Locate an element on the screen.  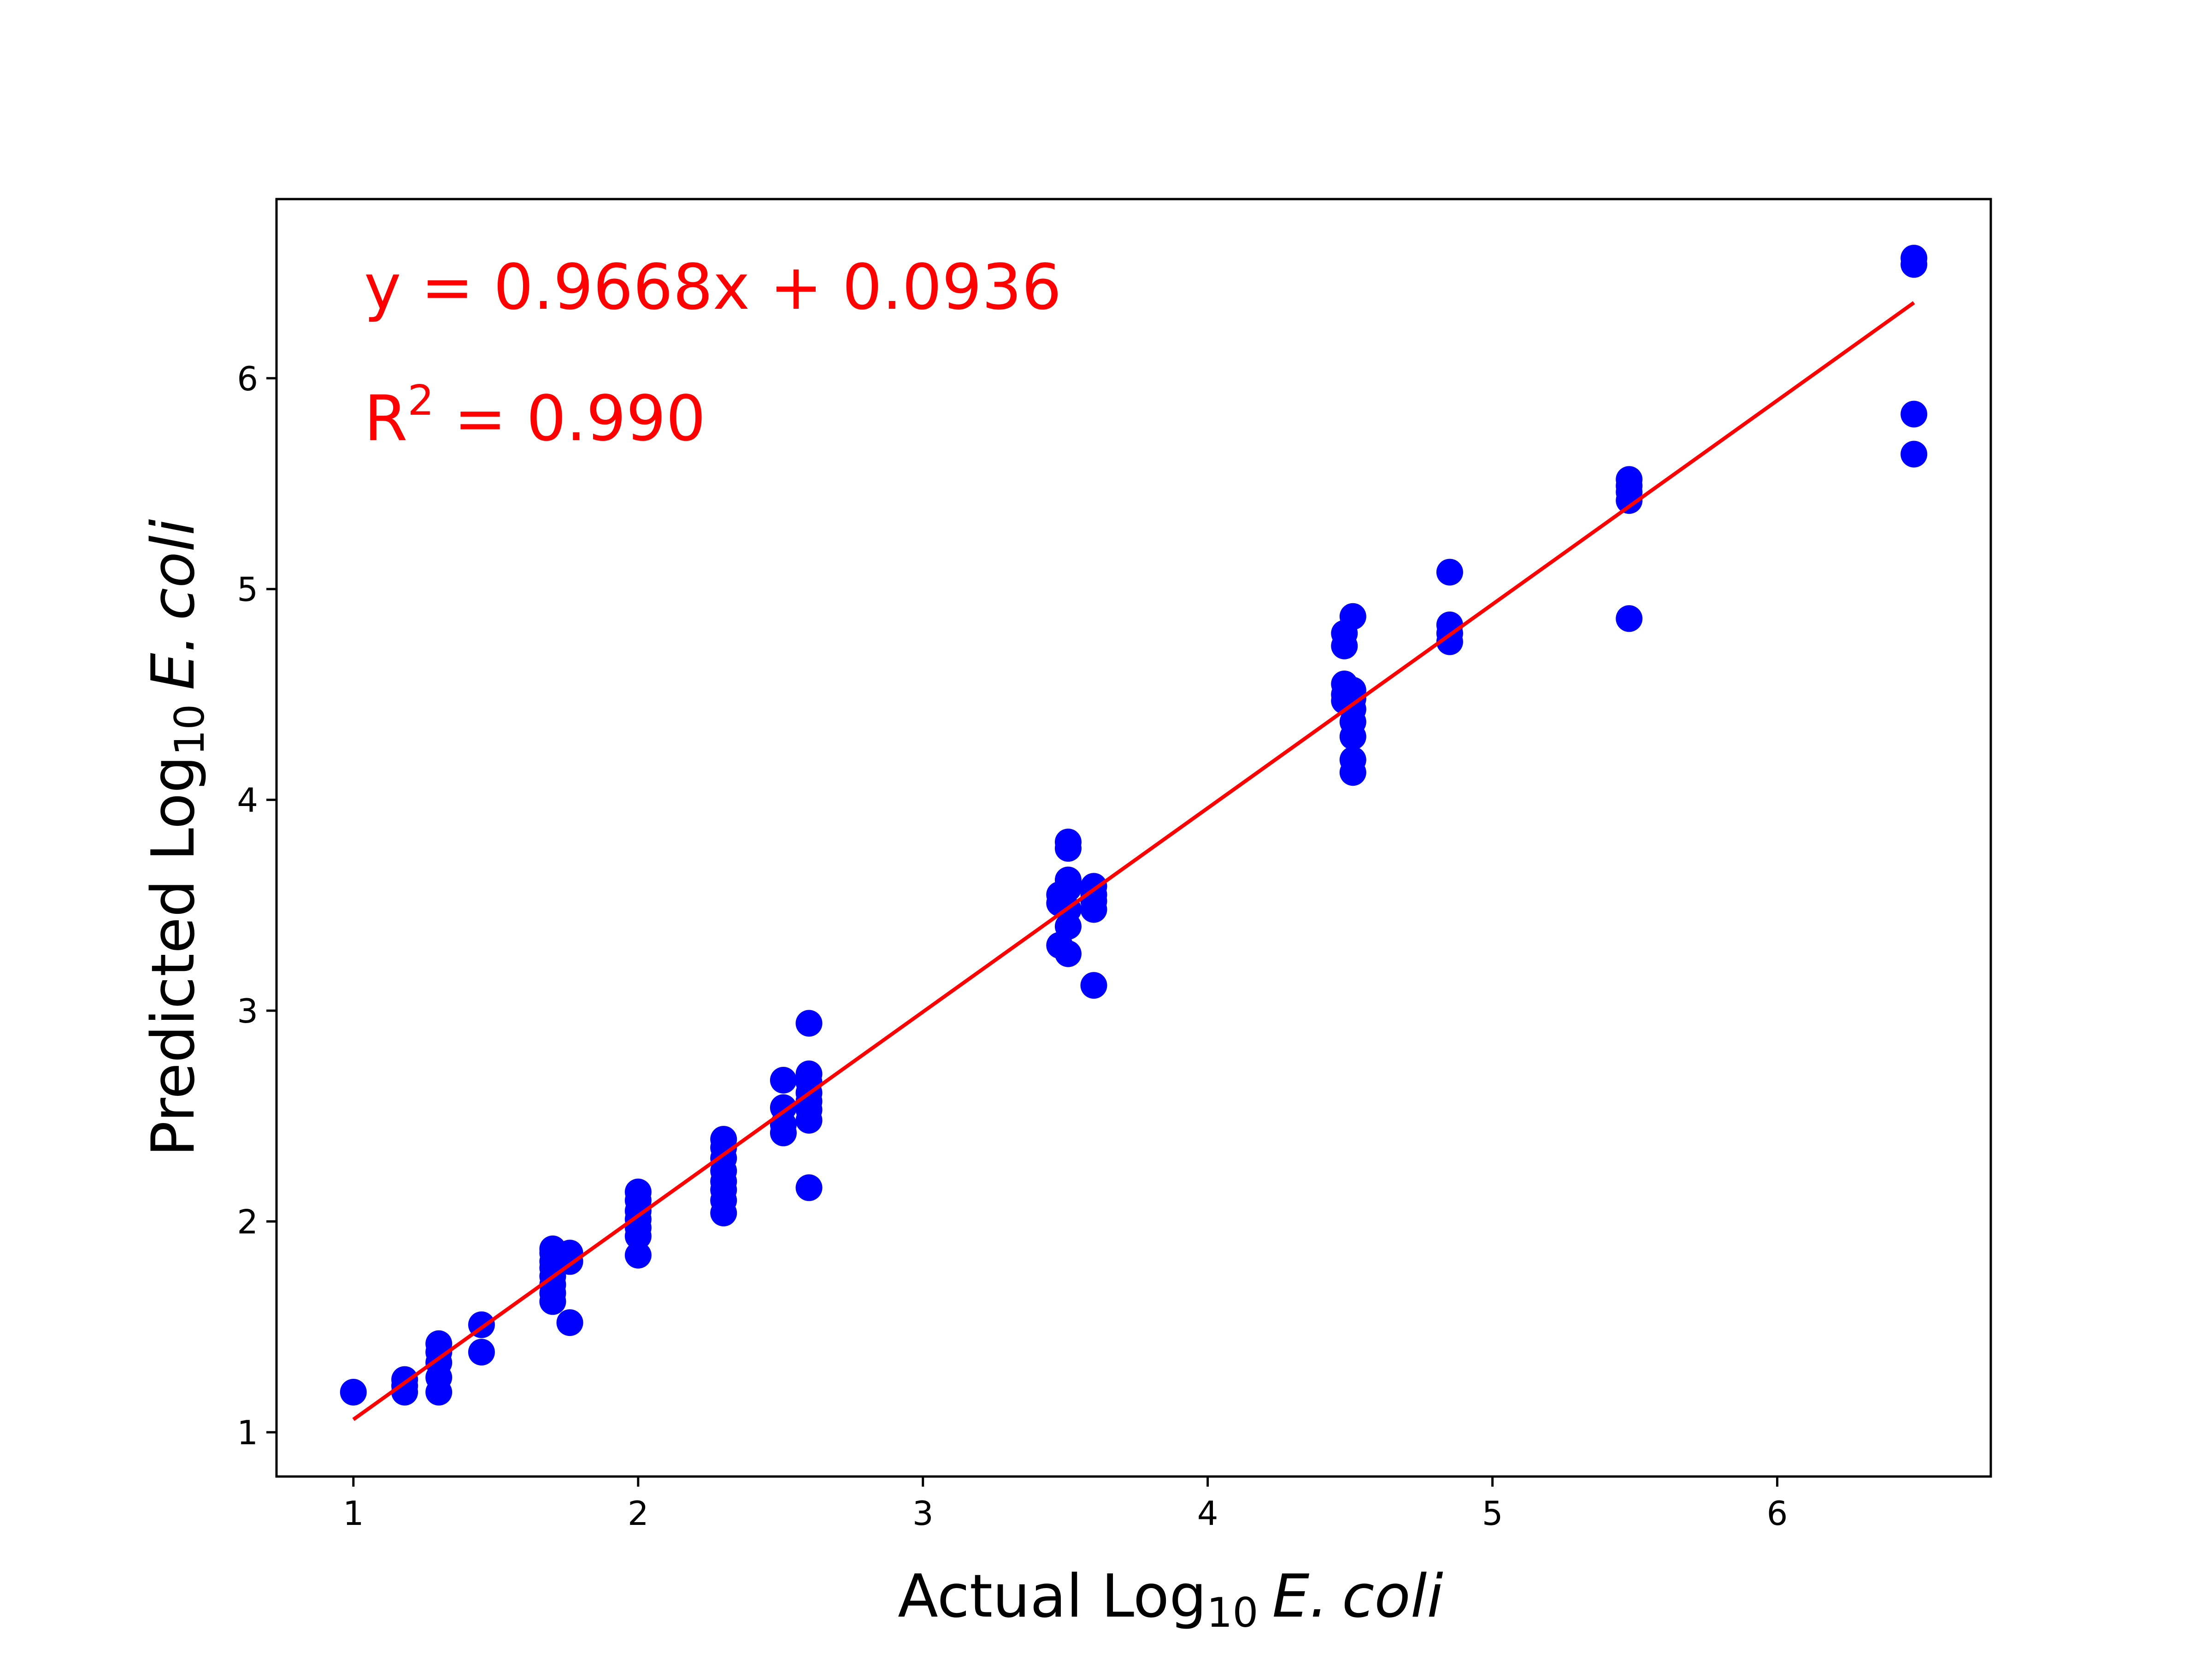
x-axis-label-italic-2: coli is located at coordinates (1392, 1596).